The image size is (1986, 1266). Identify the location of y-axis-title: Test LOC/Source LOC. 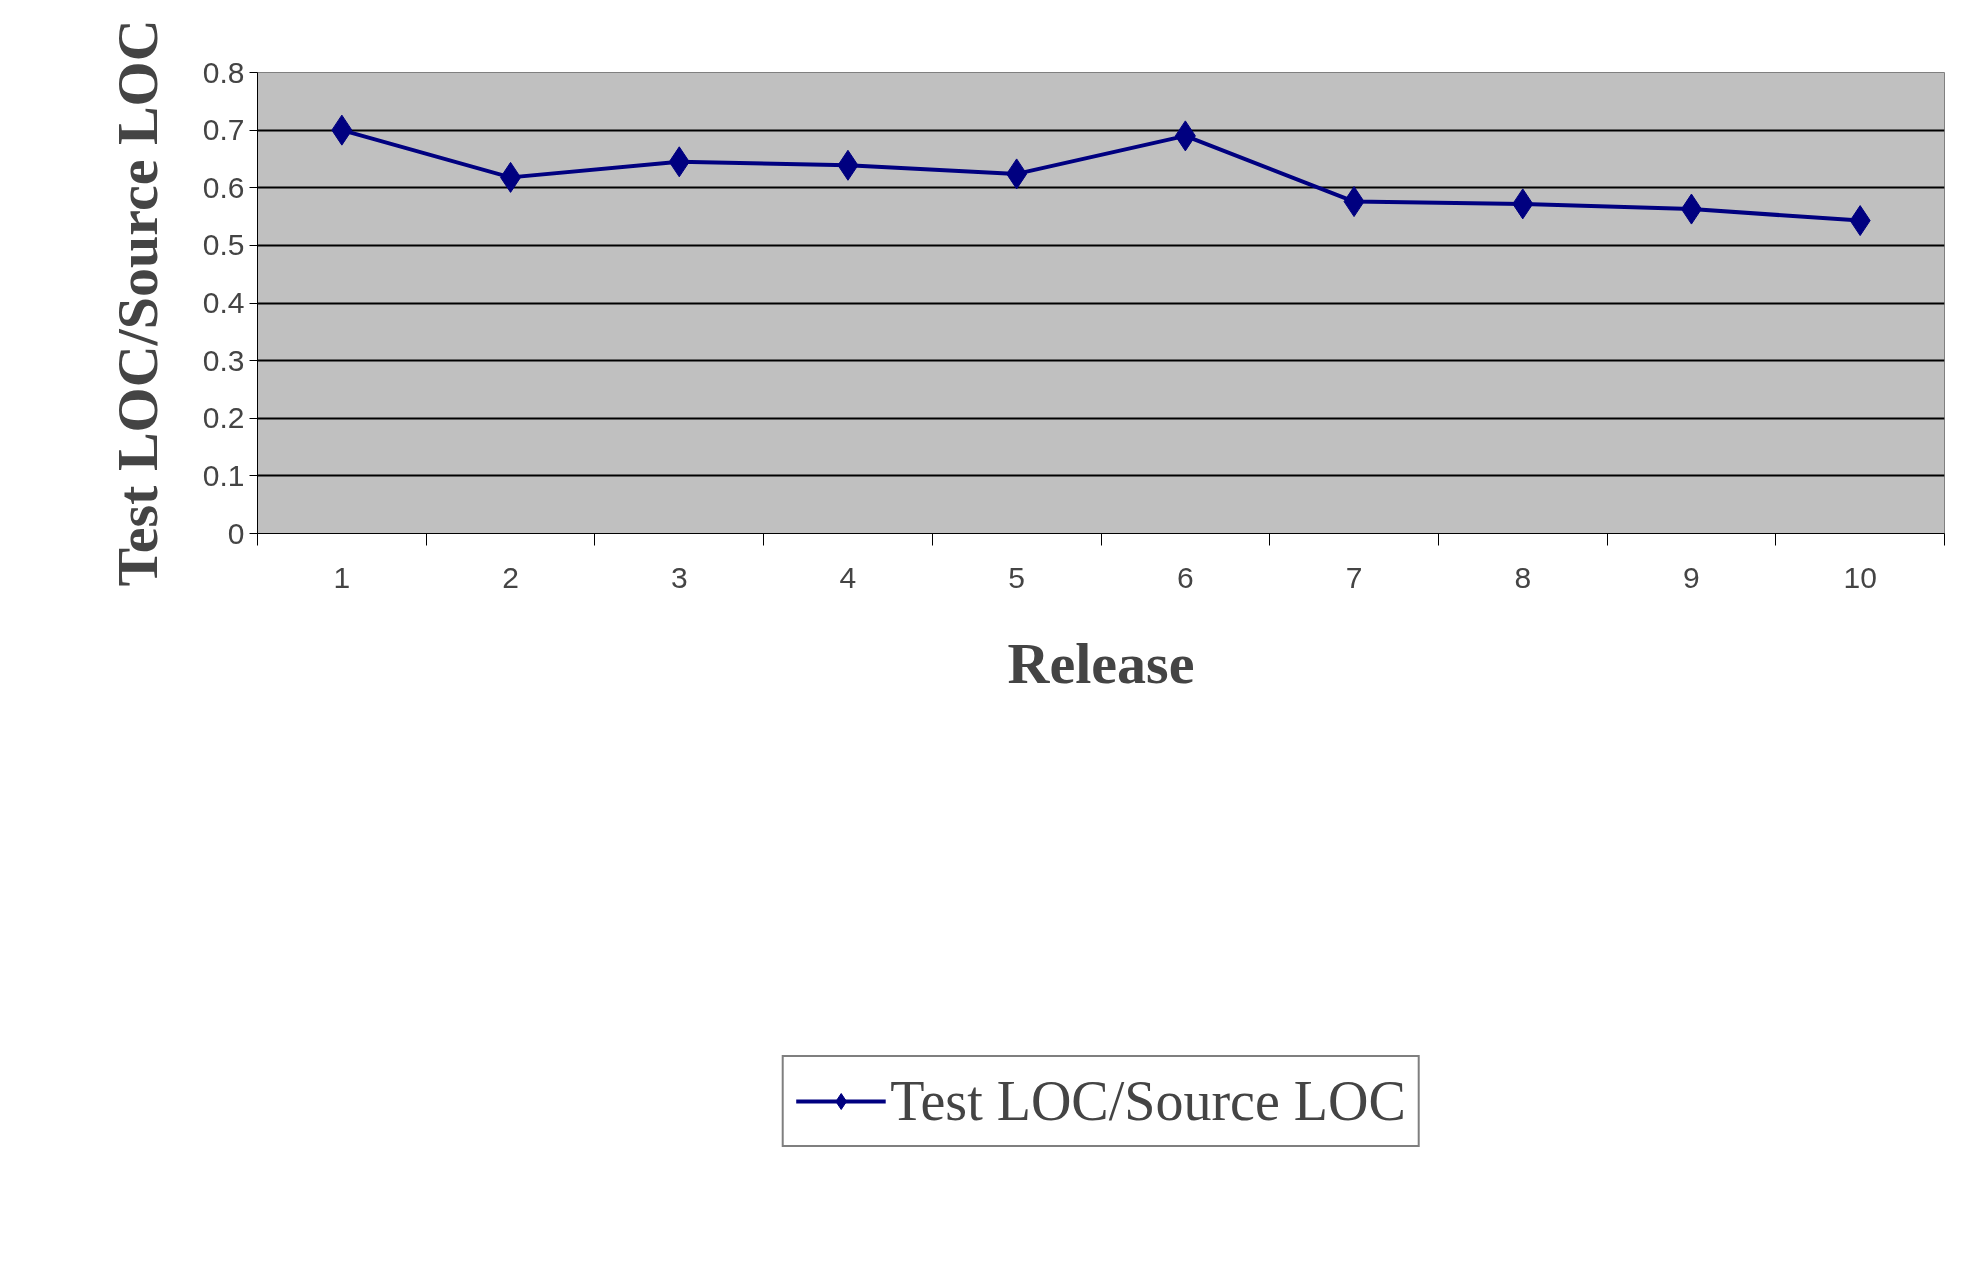
(137, 303).